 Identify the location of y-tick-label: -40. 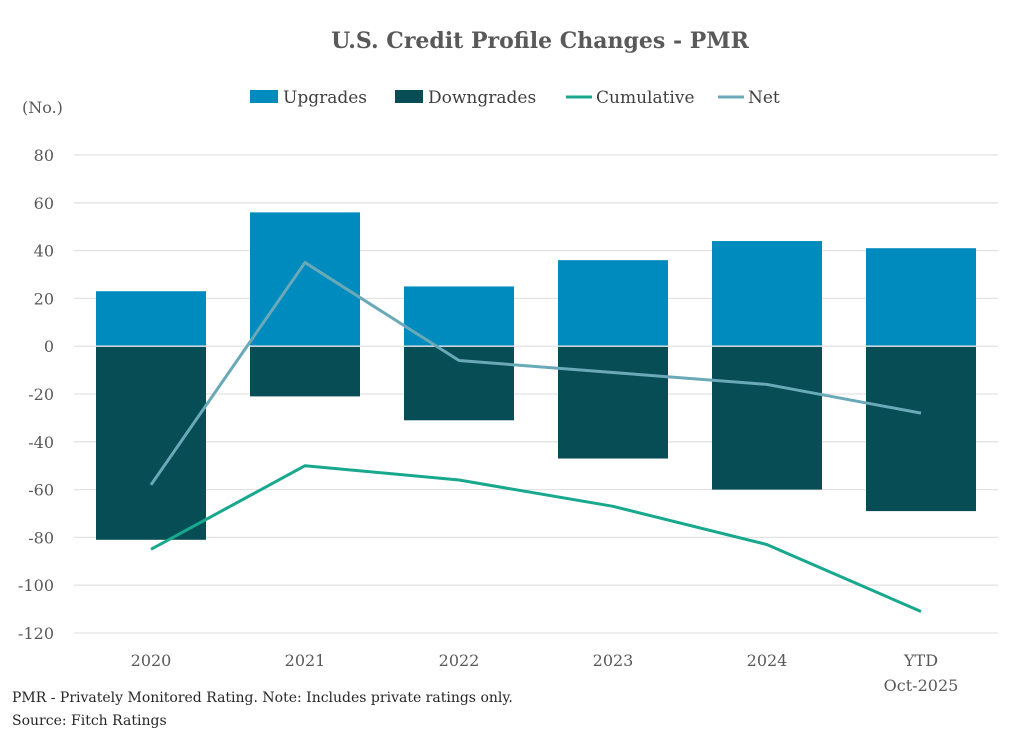
(41, 442).